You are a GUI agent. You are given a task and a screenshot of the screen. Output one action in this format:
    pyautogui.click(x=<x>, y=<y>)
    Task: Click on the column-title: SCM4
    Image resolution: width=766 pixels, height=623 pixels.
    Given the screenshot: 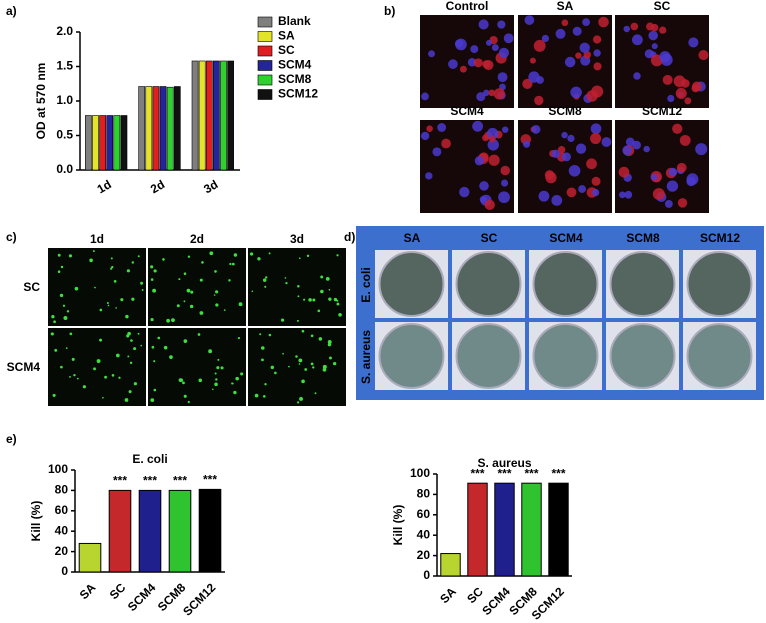 What is the action you would take?
    pyautogui.click(x=566, y=238)
    